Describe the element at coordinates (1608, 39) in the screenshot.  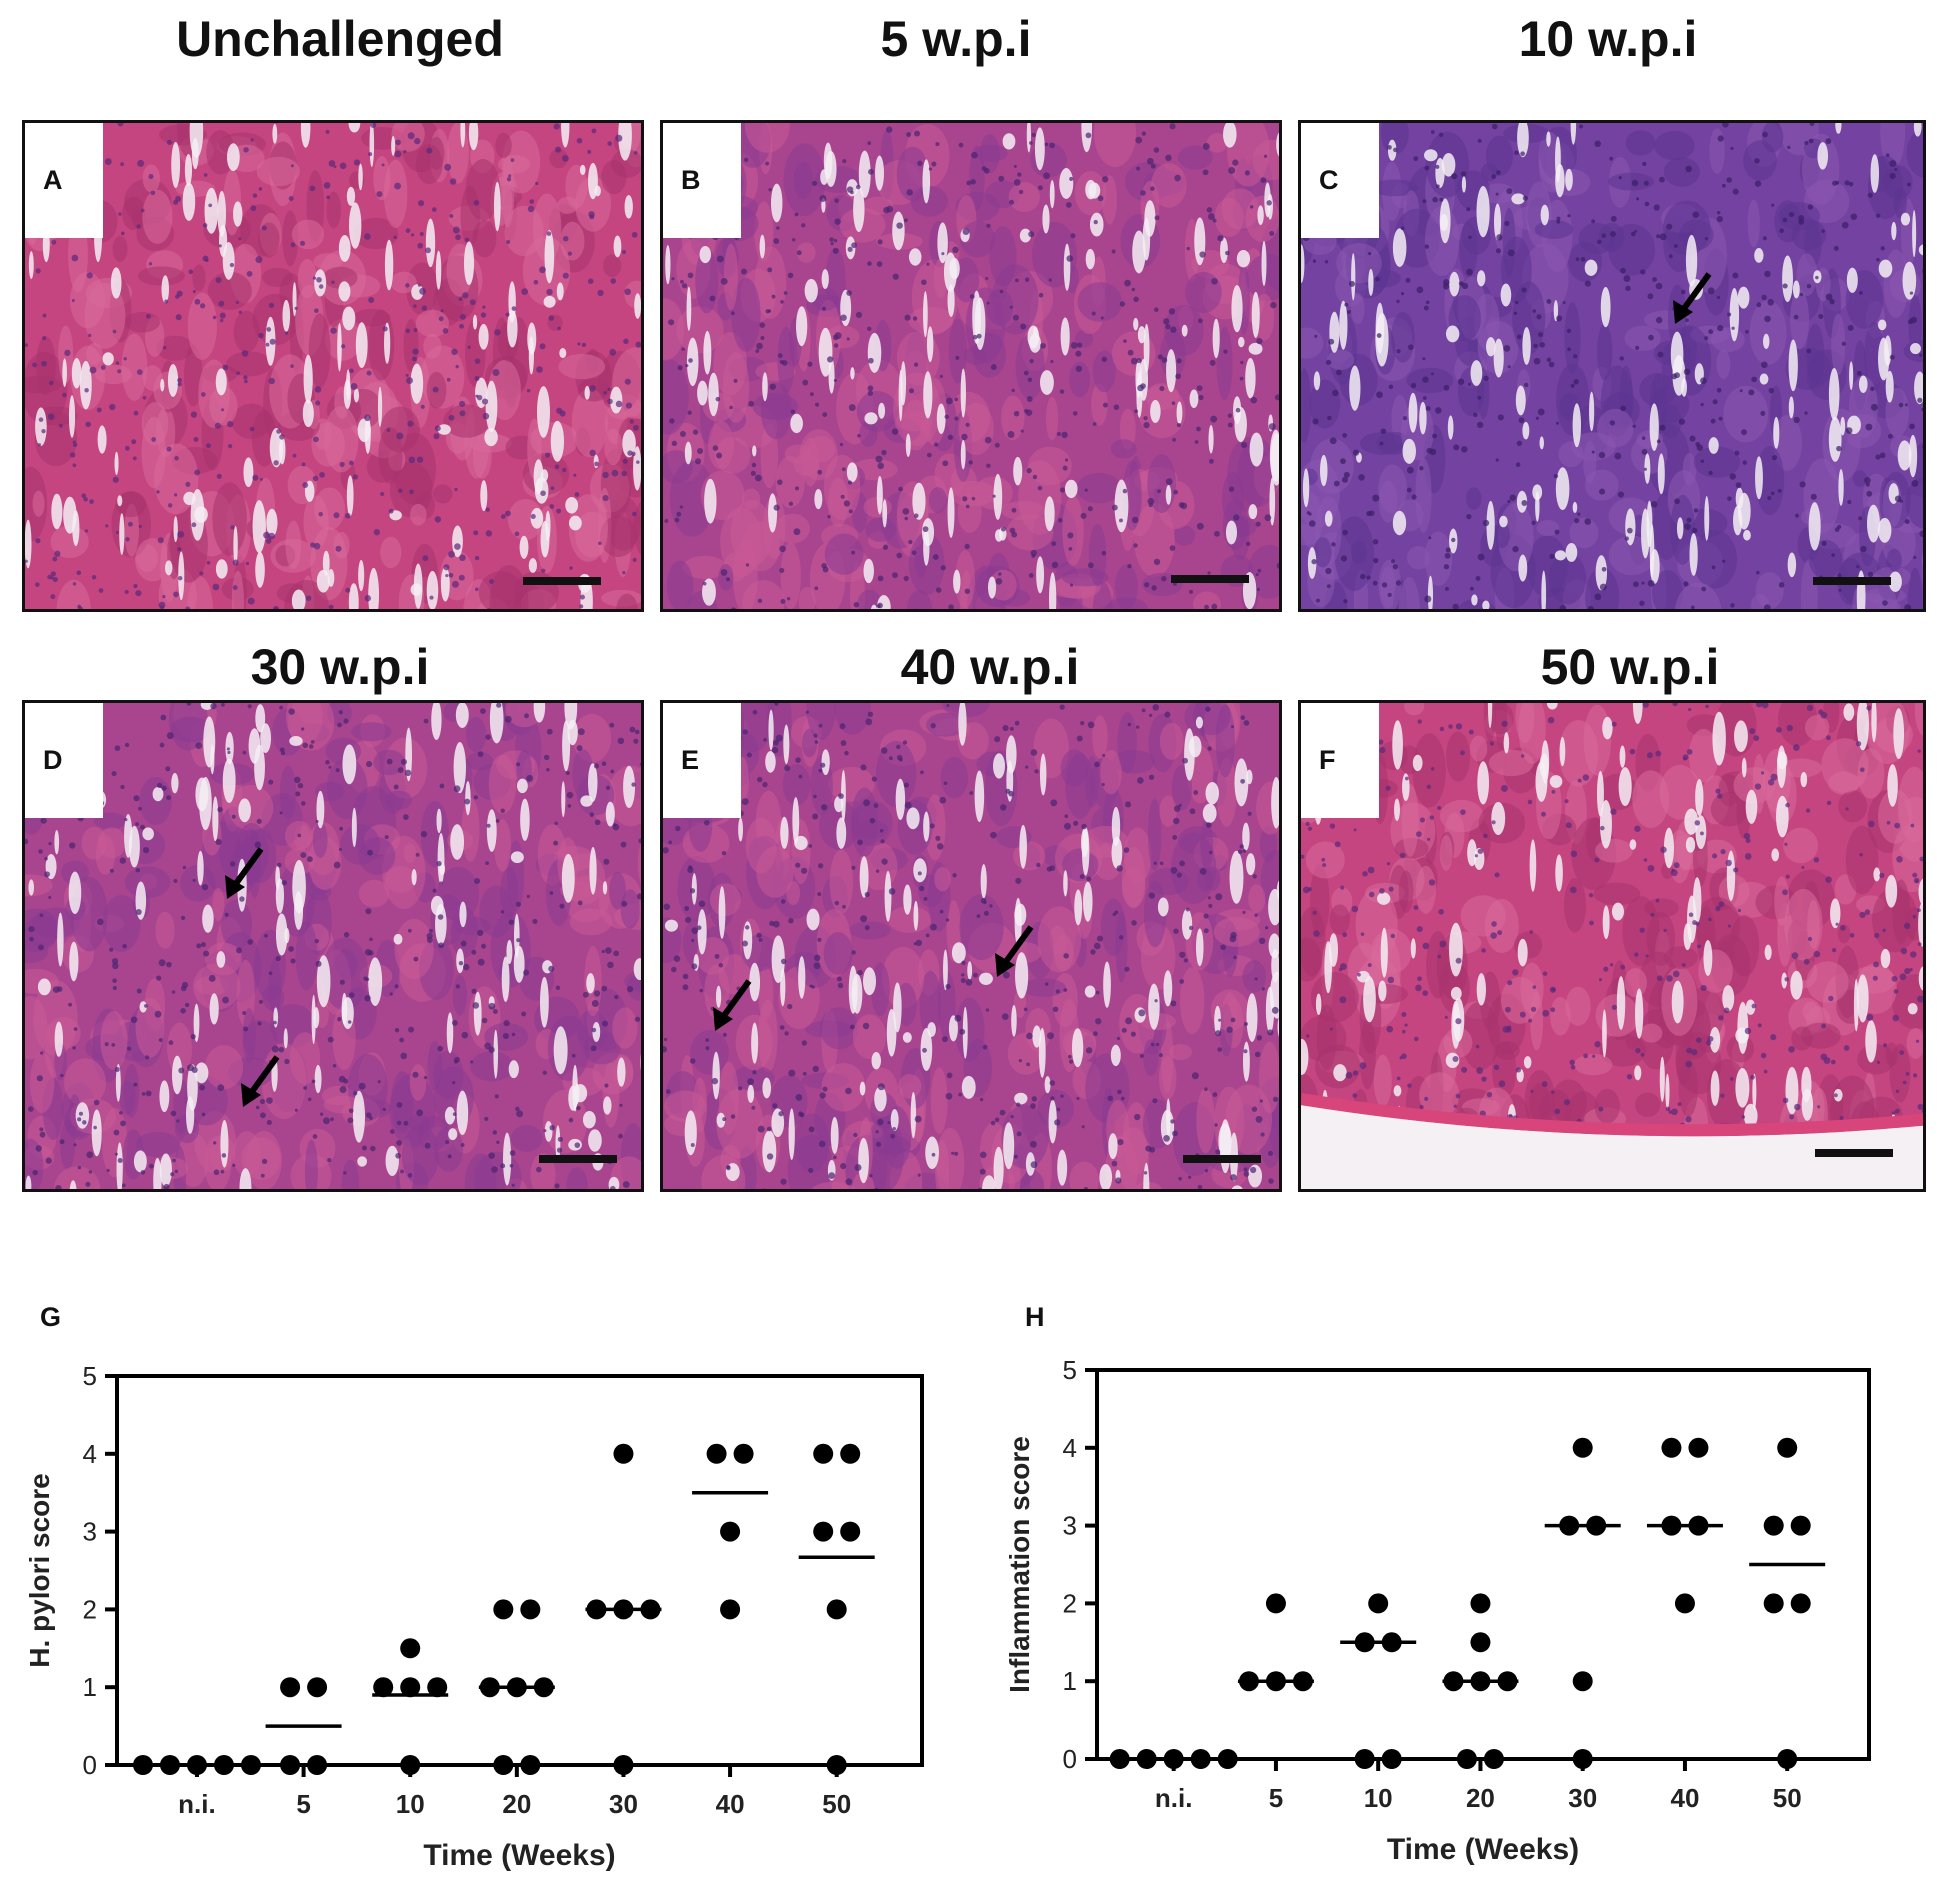
I see `panel-title-c: 10 w.p.i` at that location.